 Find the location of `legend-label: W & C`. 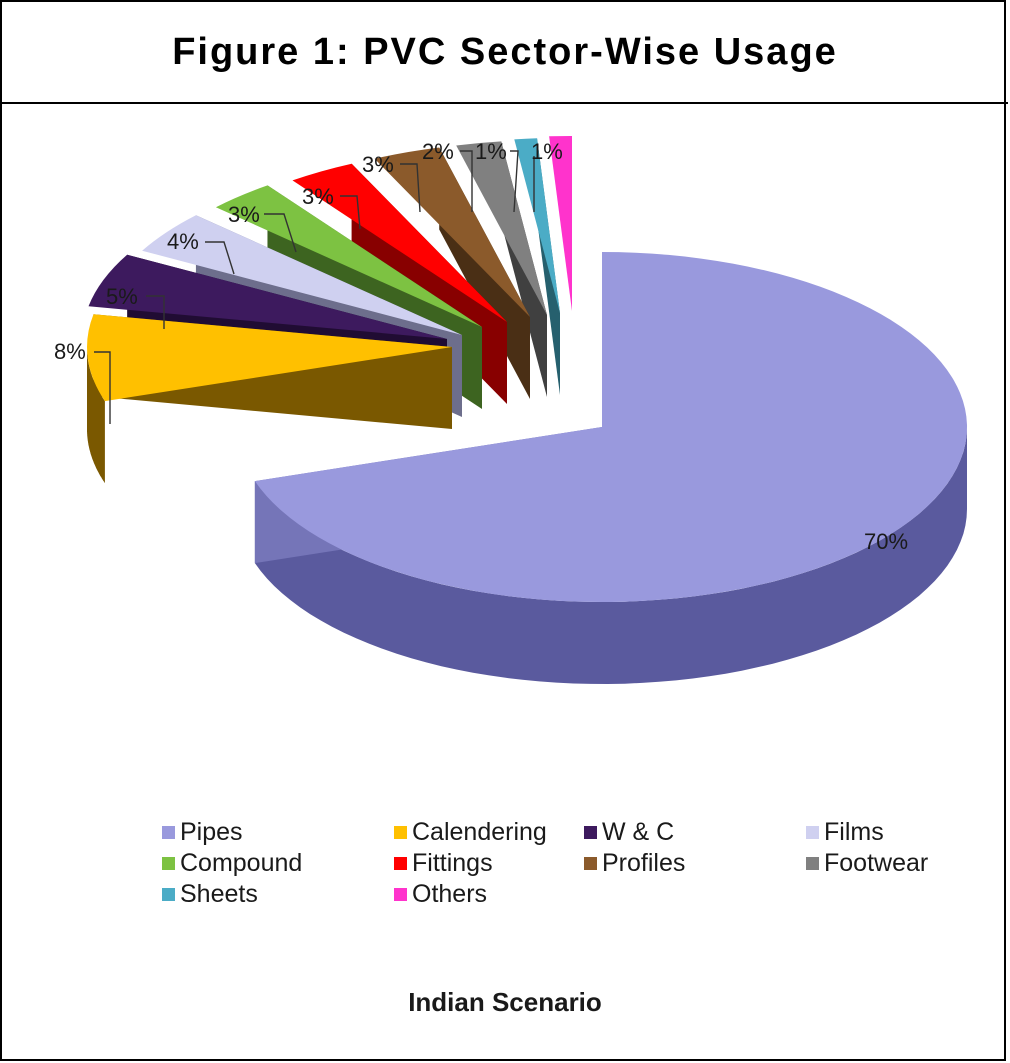

legend-label: W & C is located at coordinates (638, 832).